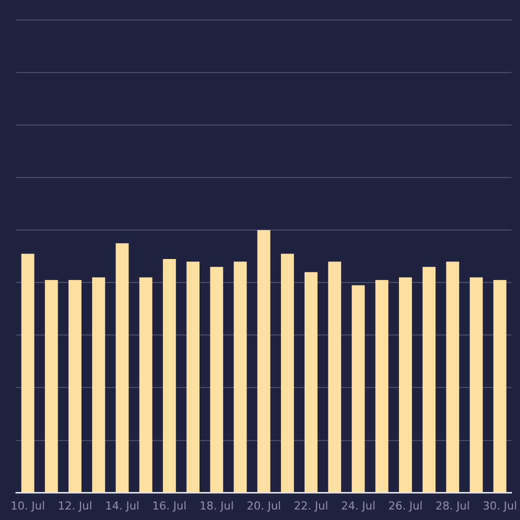 The width and height of the screenshot is (520, 520). I want to click on x-tick-label: 28. Jul, so click(453, 505).